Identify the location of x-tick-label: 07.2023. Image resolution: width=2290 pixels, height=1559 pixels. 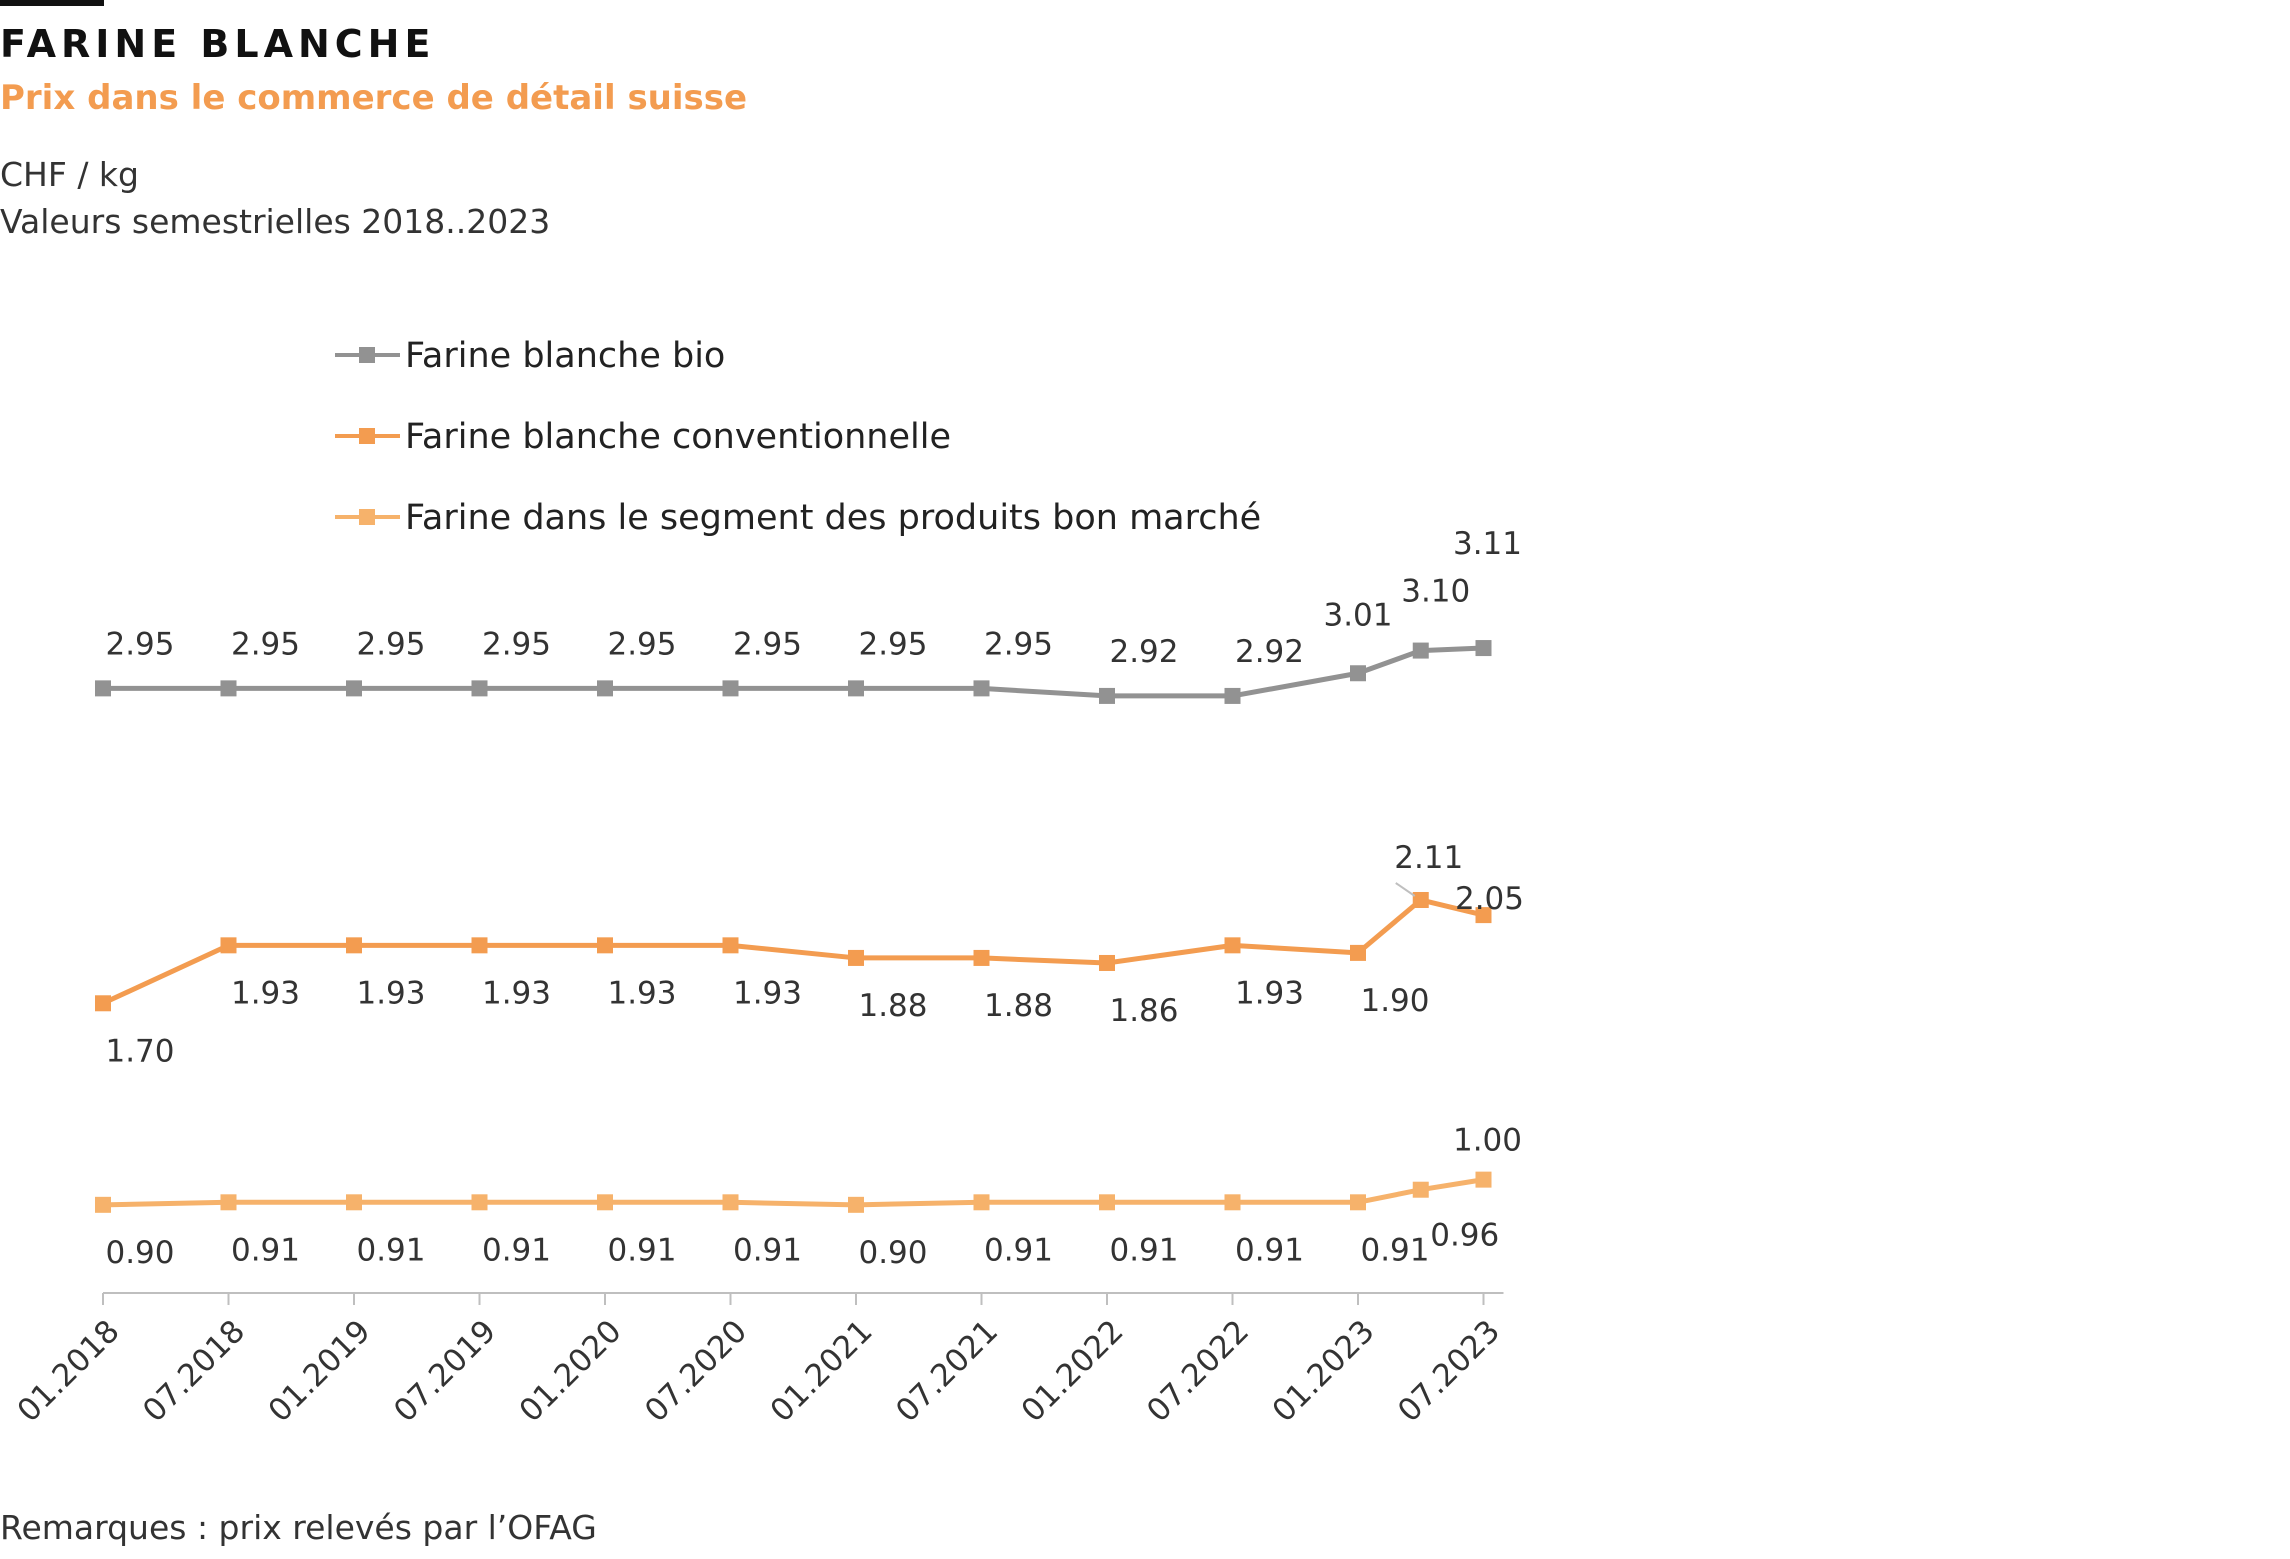
(1449, 1371).